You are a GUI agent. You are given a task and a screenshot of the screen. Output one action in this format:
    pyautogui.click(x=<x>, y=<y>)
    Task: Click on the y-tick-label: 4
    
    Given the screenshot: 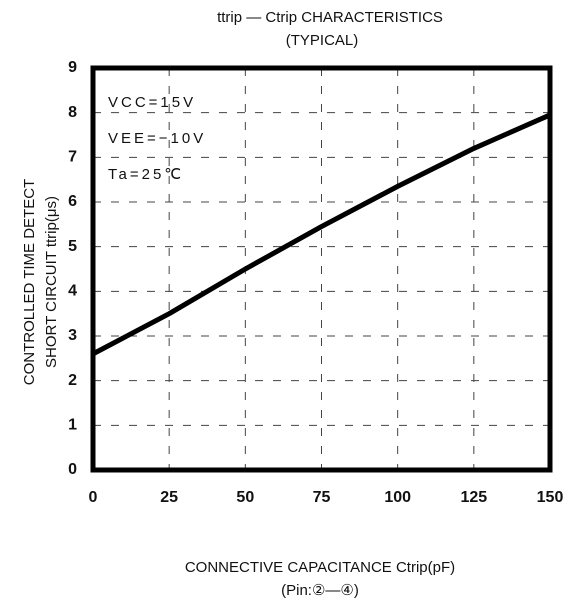 What is the action you would take?
    pyautogui.click(x=72, y=291)
    